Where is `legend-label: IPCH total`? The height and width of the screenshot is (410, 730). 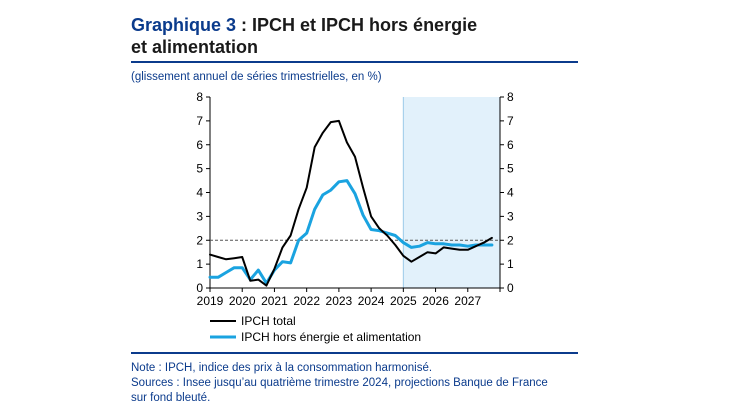 legend-label: IPCH total is located at coordinates (268, 321).